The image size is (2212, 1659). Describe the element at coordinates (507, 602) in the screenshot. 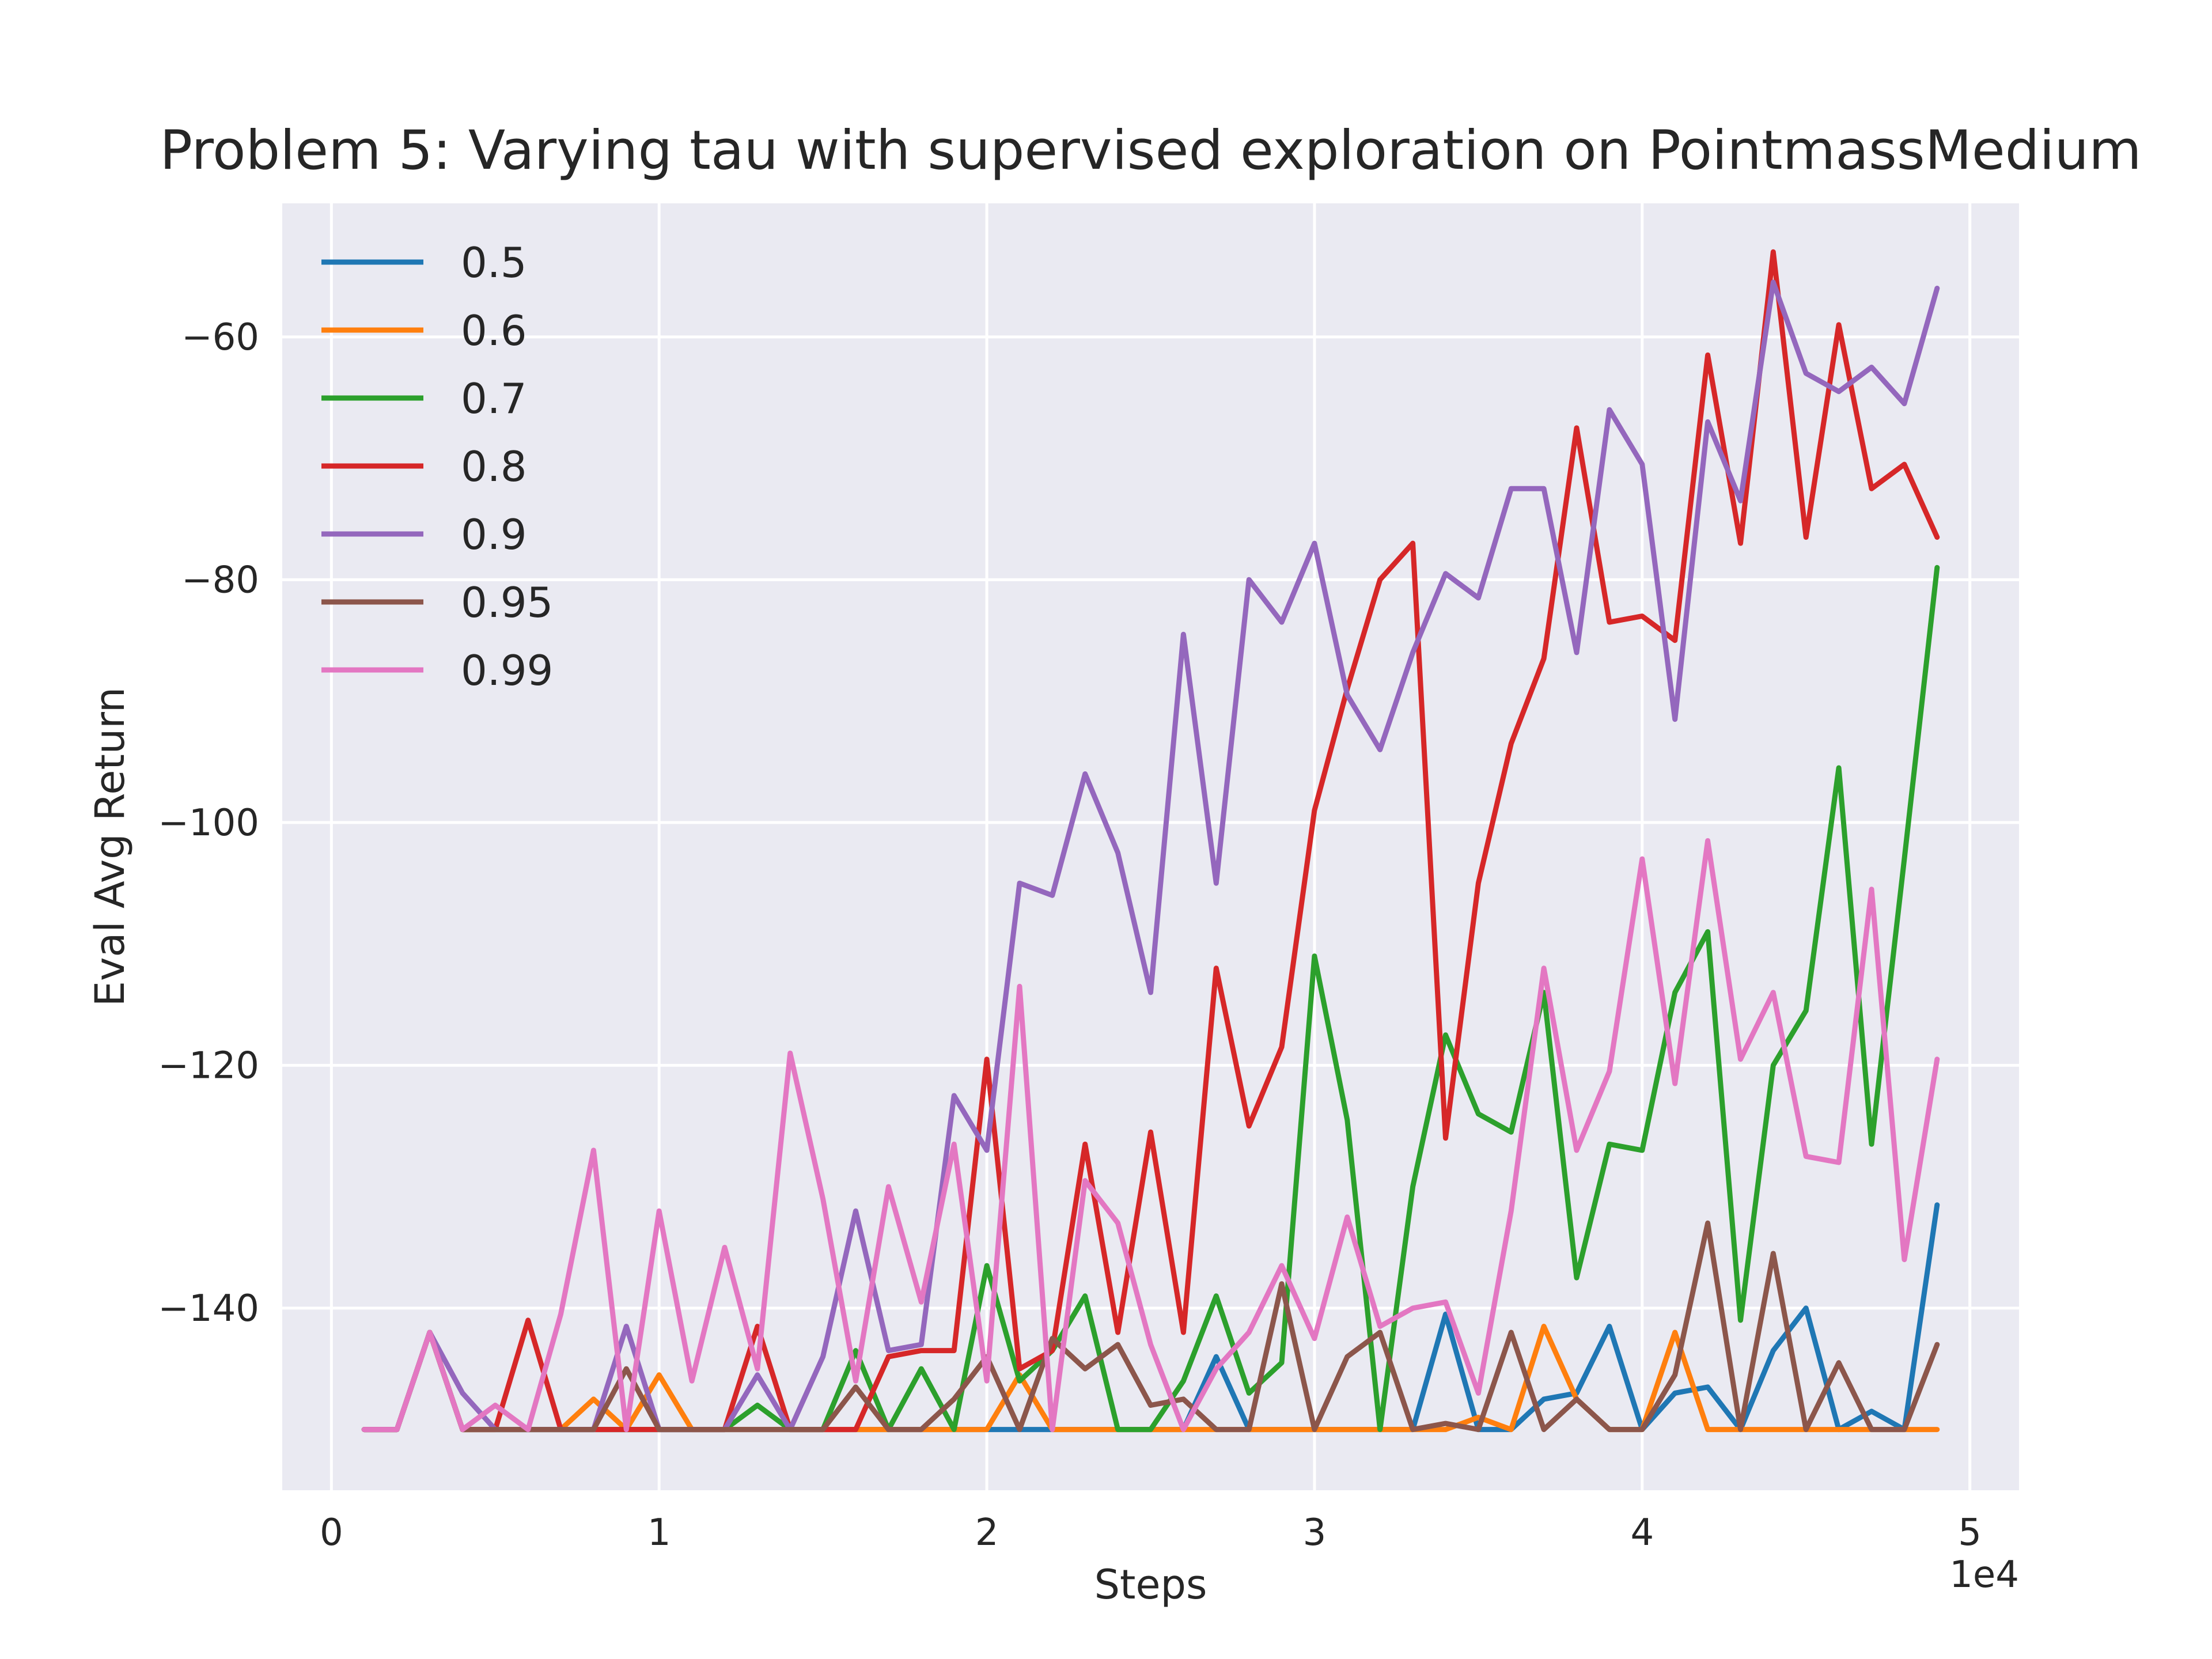

I see `legend-label: 0.95` at that location.